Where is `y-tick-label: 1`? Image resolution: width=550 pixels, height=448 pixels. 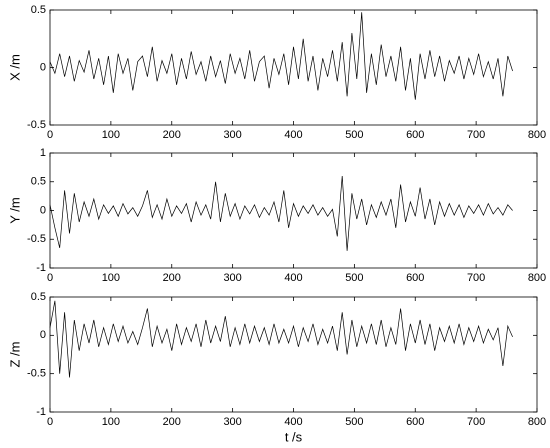
y-tick-label: 1 is located at coordinates (43, 153).